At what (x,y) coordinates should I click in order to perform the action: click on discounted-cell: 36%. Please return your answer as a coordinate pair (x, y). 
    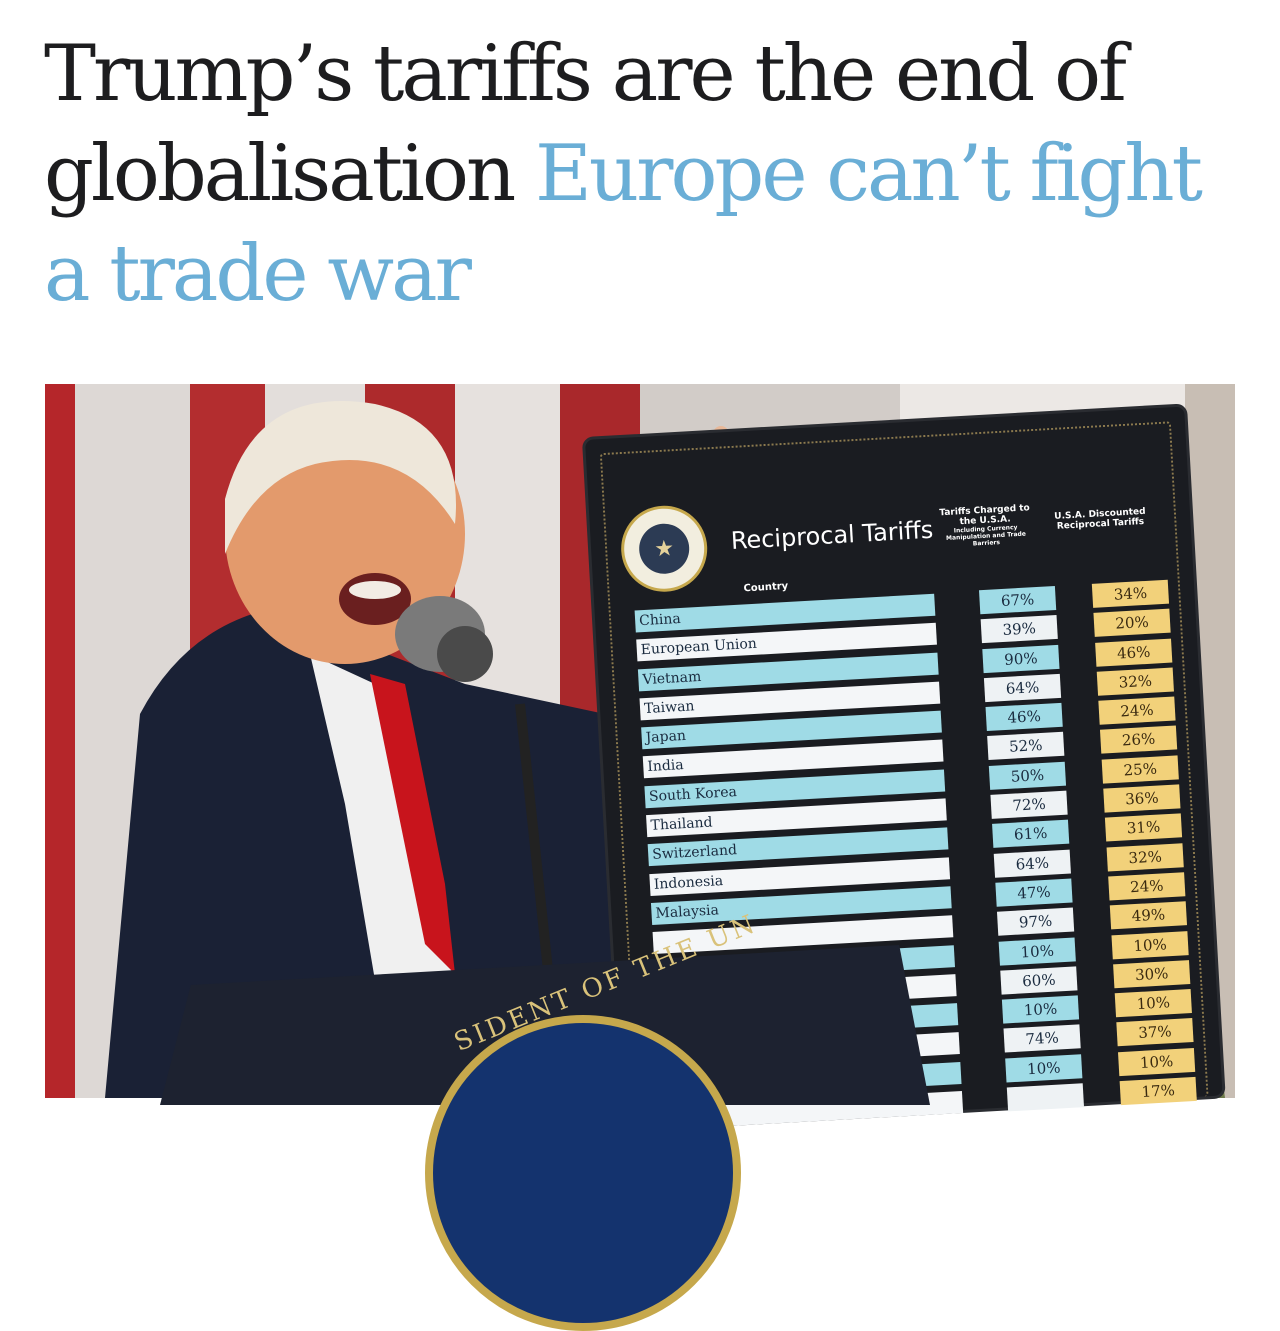
    Looking at the image, I should click on (1142, 798).